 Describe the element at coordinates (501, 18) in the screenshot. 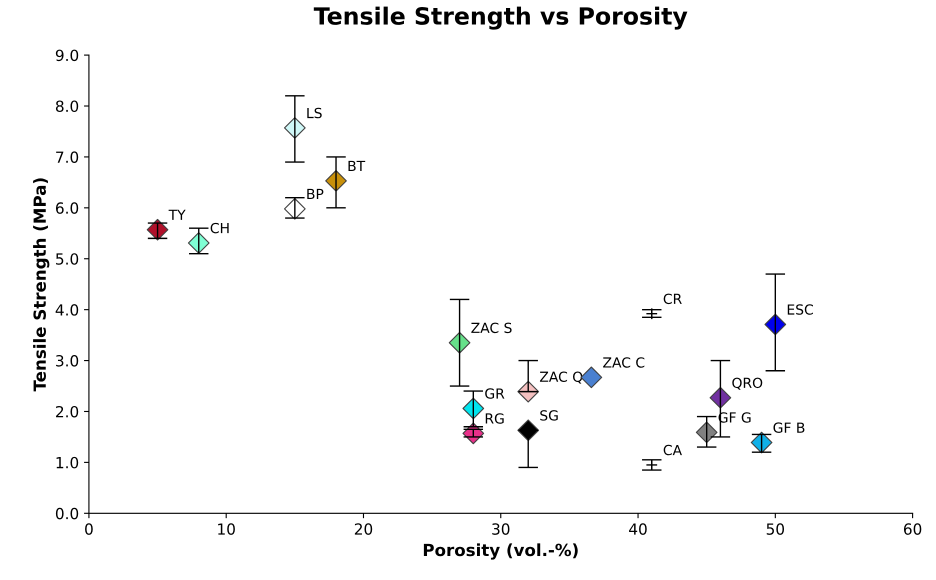

I see `chart-title: Tensile Strength vs Porosity` at that location.